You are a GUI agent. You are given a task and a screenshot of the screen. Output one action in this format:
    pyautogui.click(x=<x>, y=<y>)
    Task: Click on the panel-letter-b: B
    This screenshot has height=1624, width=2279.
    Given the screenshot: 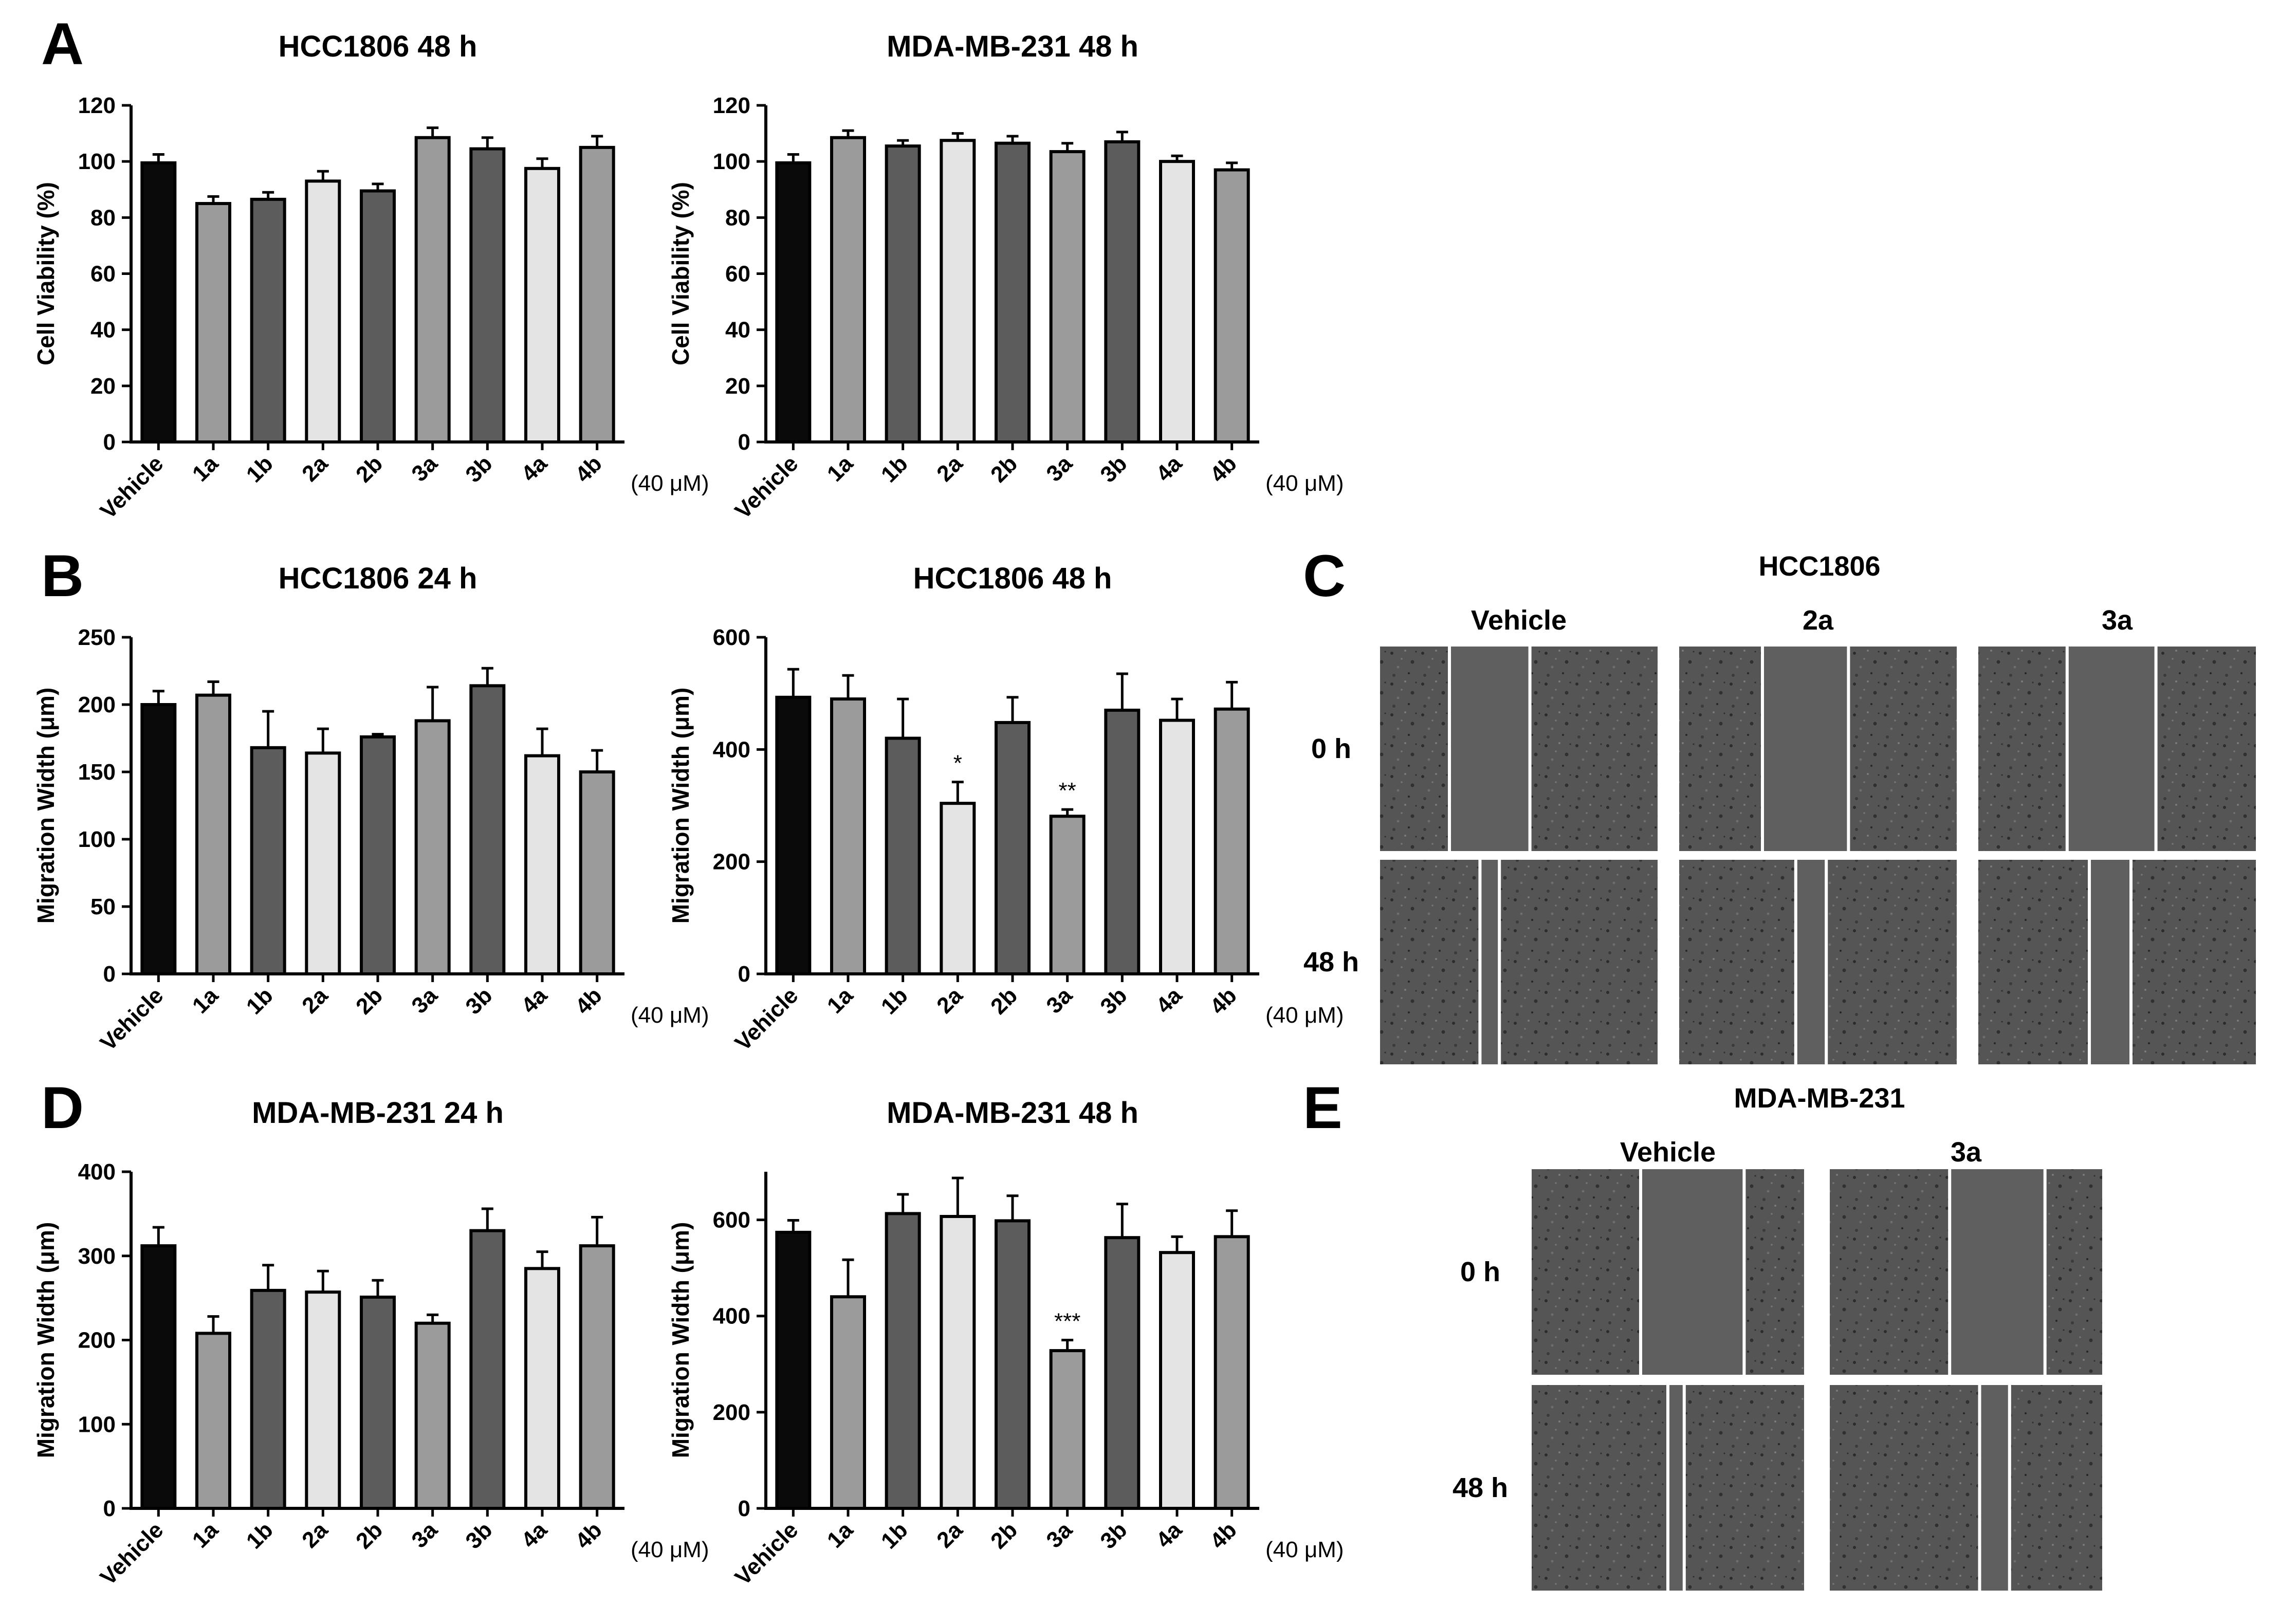 What is the action you would take?
    pyautogui.click(x=62, y=576)
    